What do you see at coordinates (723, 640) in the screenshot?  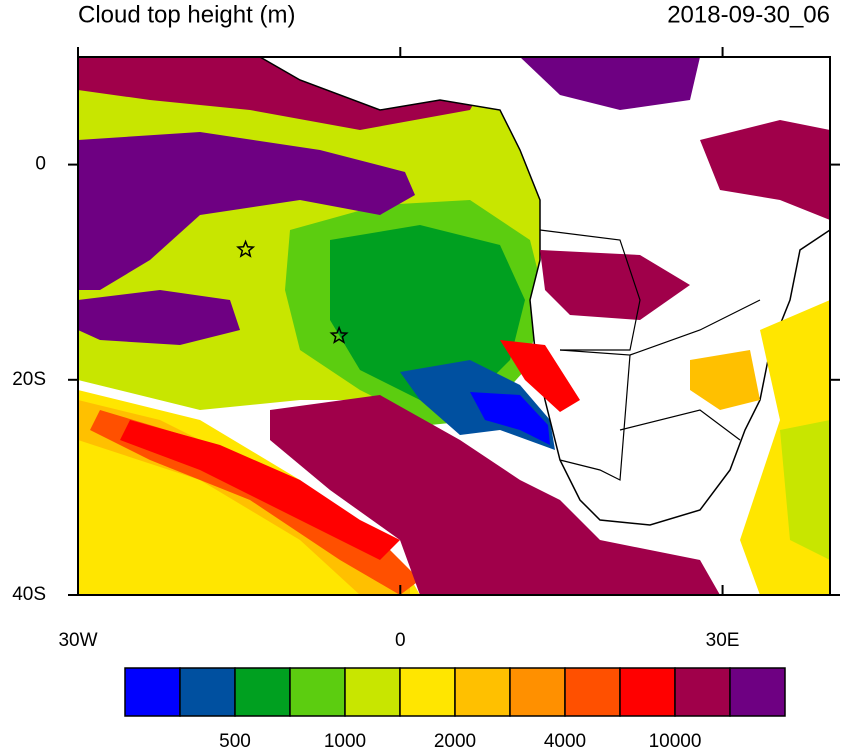 I see `x-tick-label: 30E` at bounding box center [723, 640].